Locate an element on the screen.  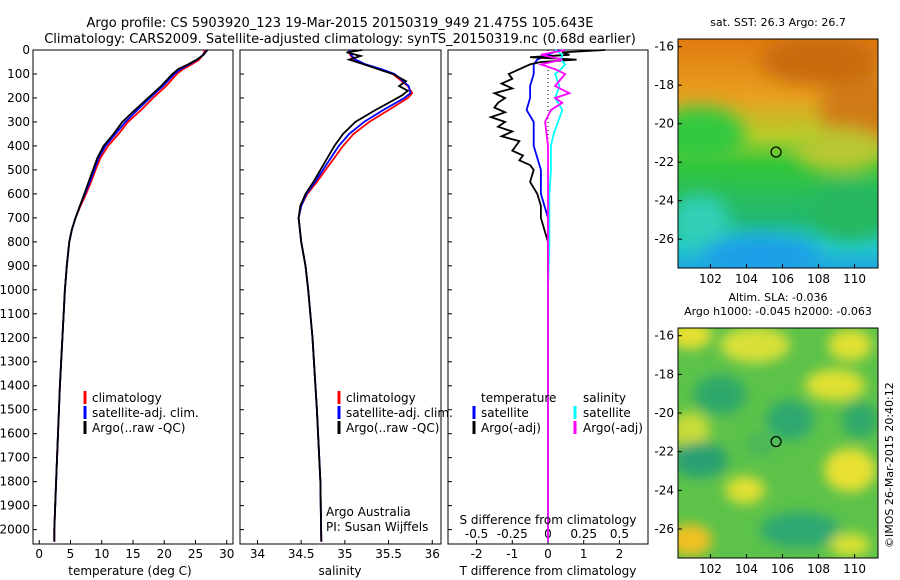
sla-map-title: Altim. SLA: -0.036 is located at coordinates (777, 297).